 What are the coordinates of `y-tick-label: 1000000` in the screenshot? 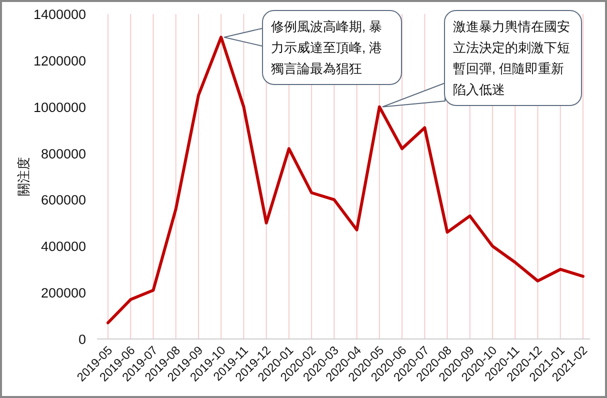 It's located at (59, 107).